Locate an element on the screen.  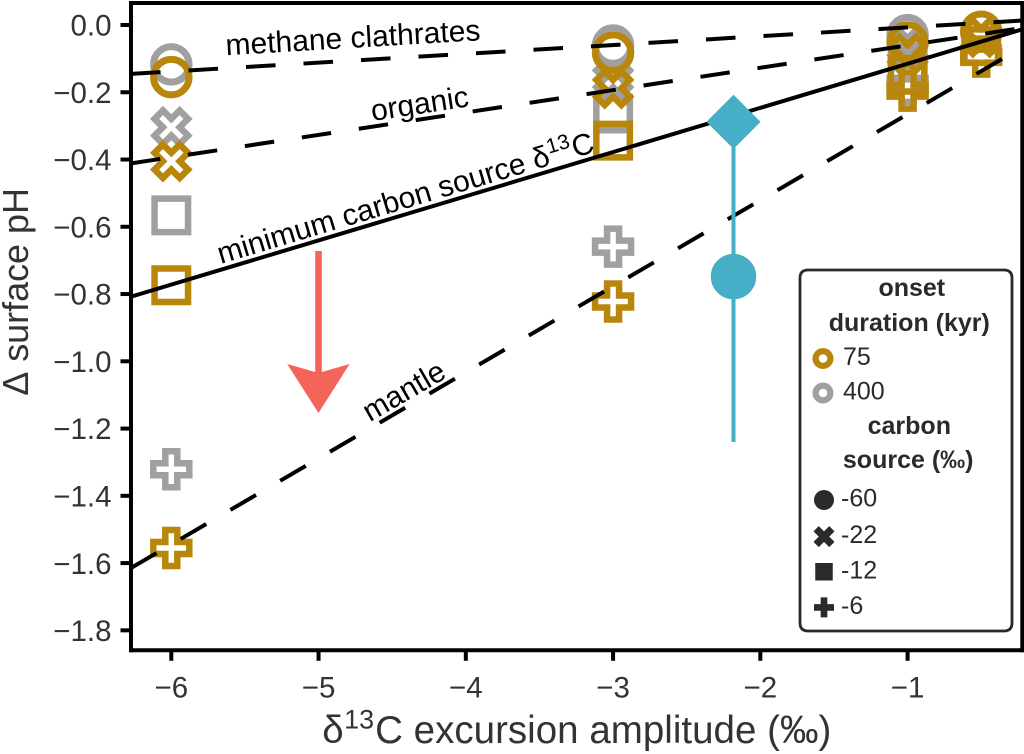
svg-text: −0.6 is located at coordinates (82, 227).